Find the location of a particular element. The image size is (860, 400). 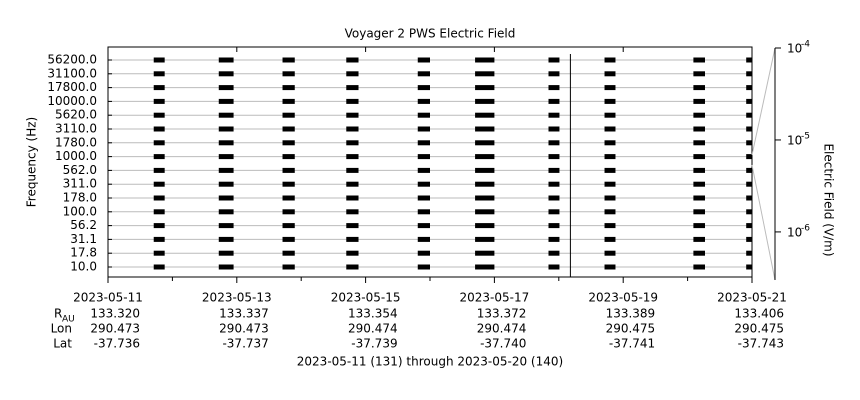

y-tick-label: 178.0 is located at coordinates (80, 198).